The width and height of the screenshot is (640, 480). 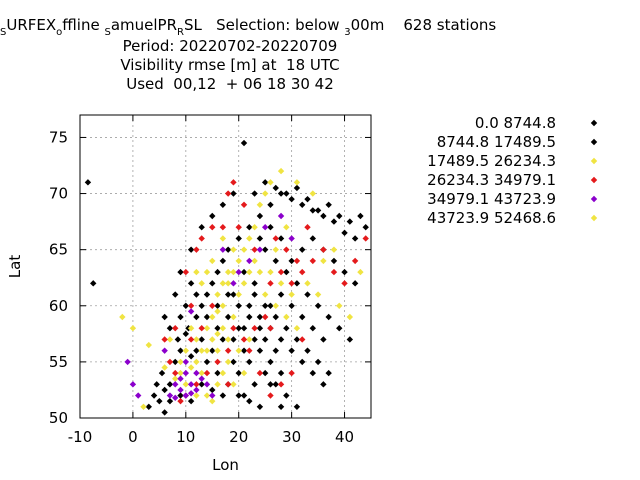 I want to click on x-tick-label: 10, so click(x=185, y=437).